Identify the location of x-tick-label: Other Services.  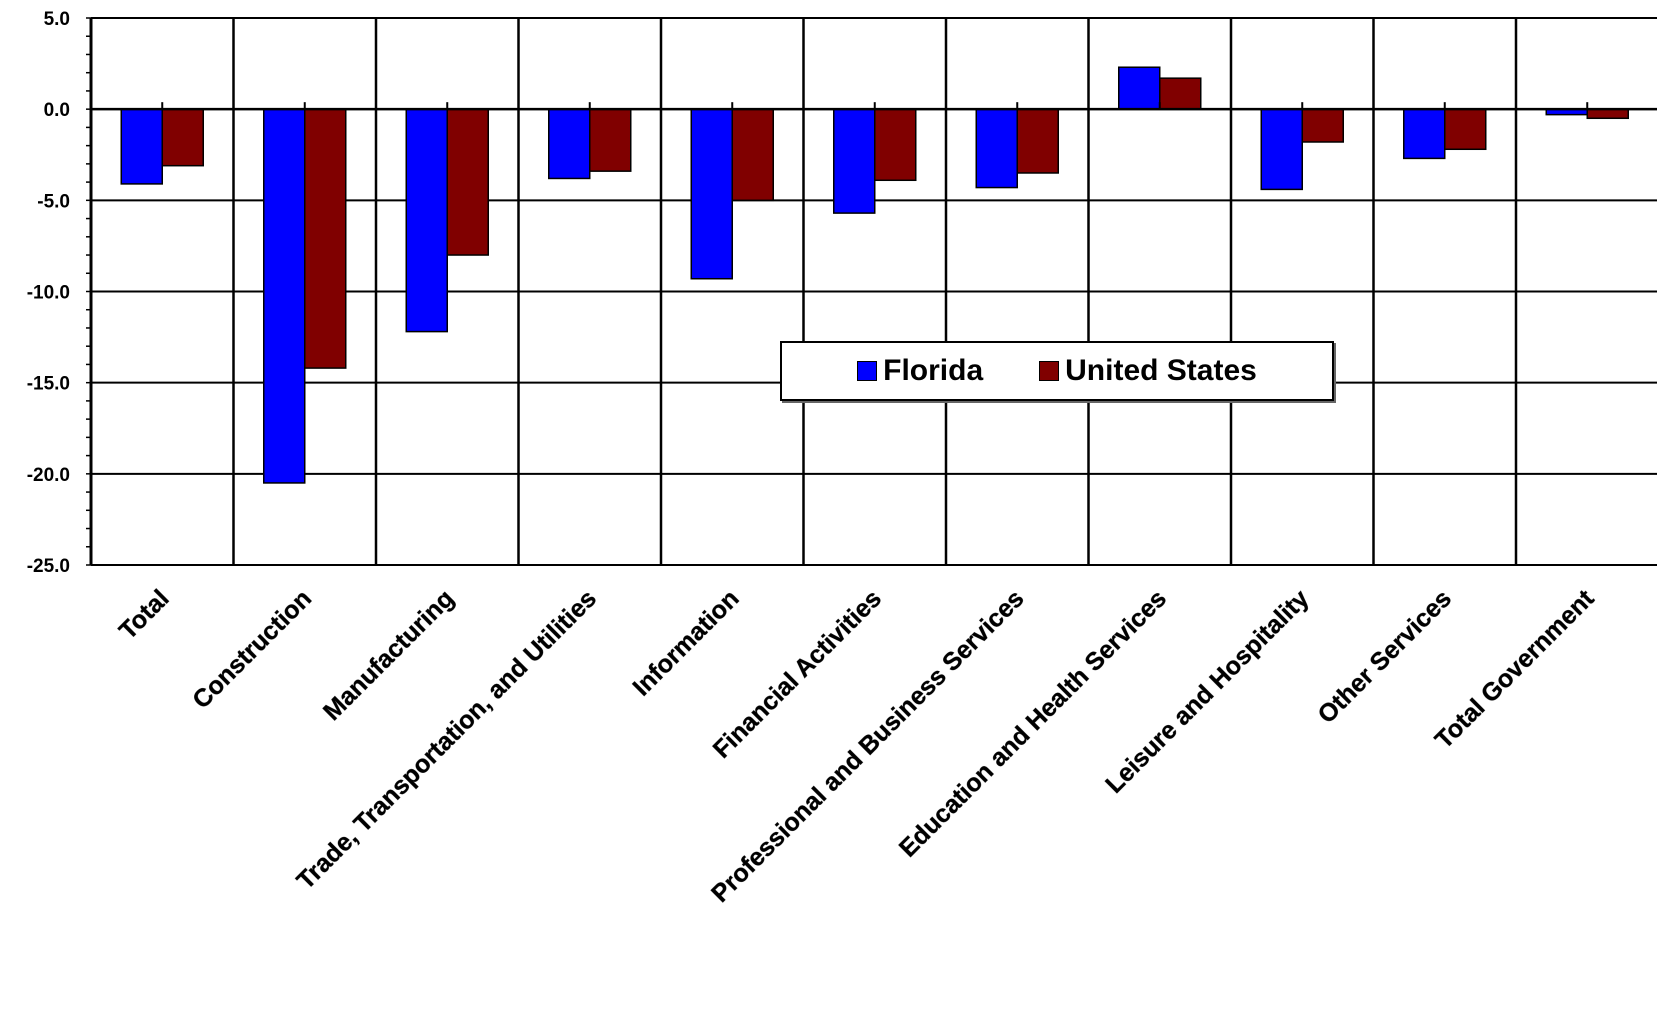
(1384, 656).